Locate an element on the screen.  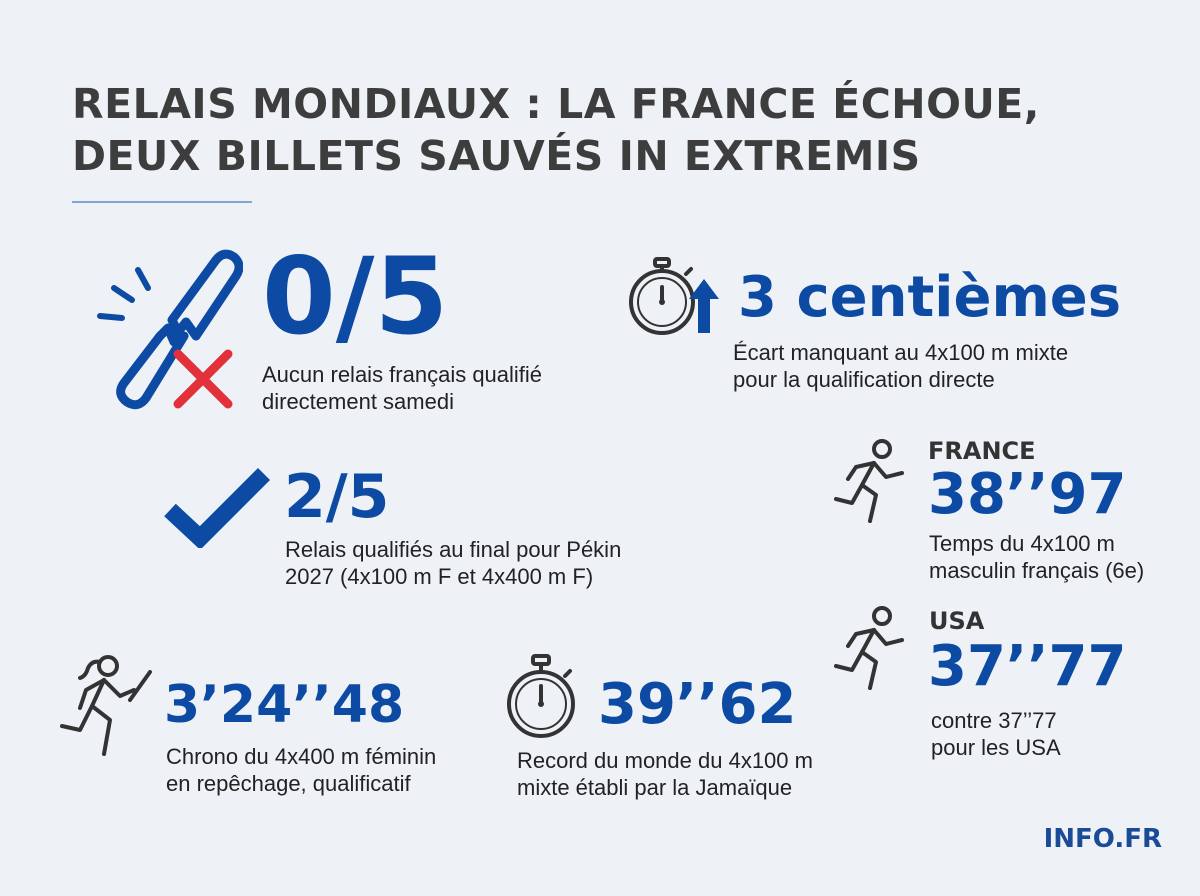
usa-time-value: 37’’77 is located at coordinates (1027, 666).